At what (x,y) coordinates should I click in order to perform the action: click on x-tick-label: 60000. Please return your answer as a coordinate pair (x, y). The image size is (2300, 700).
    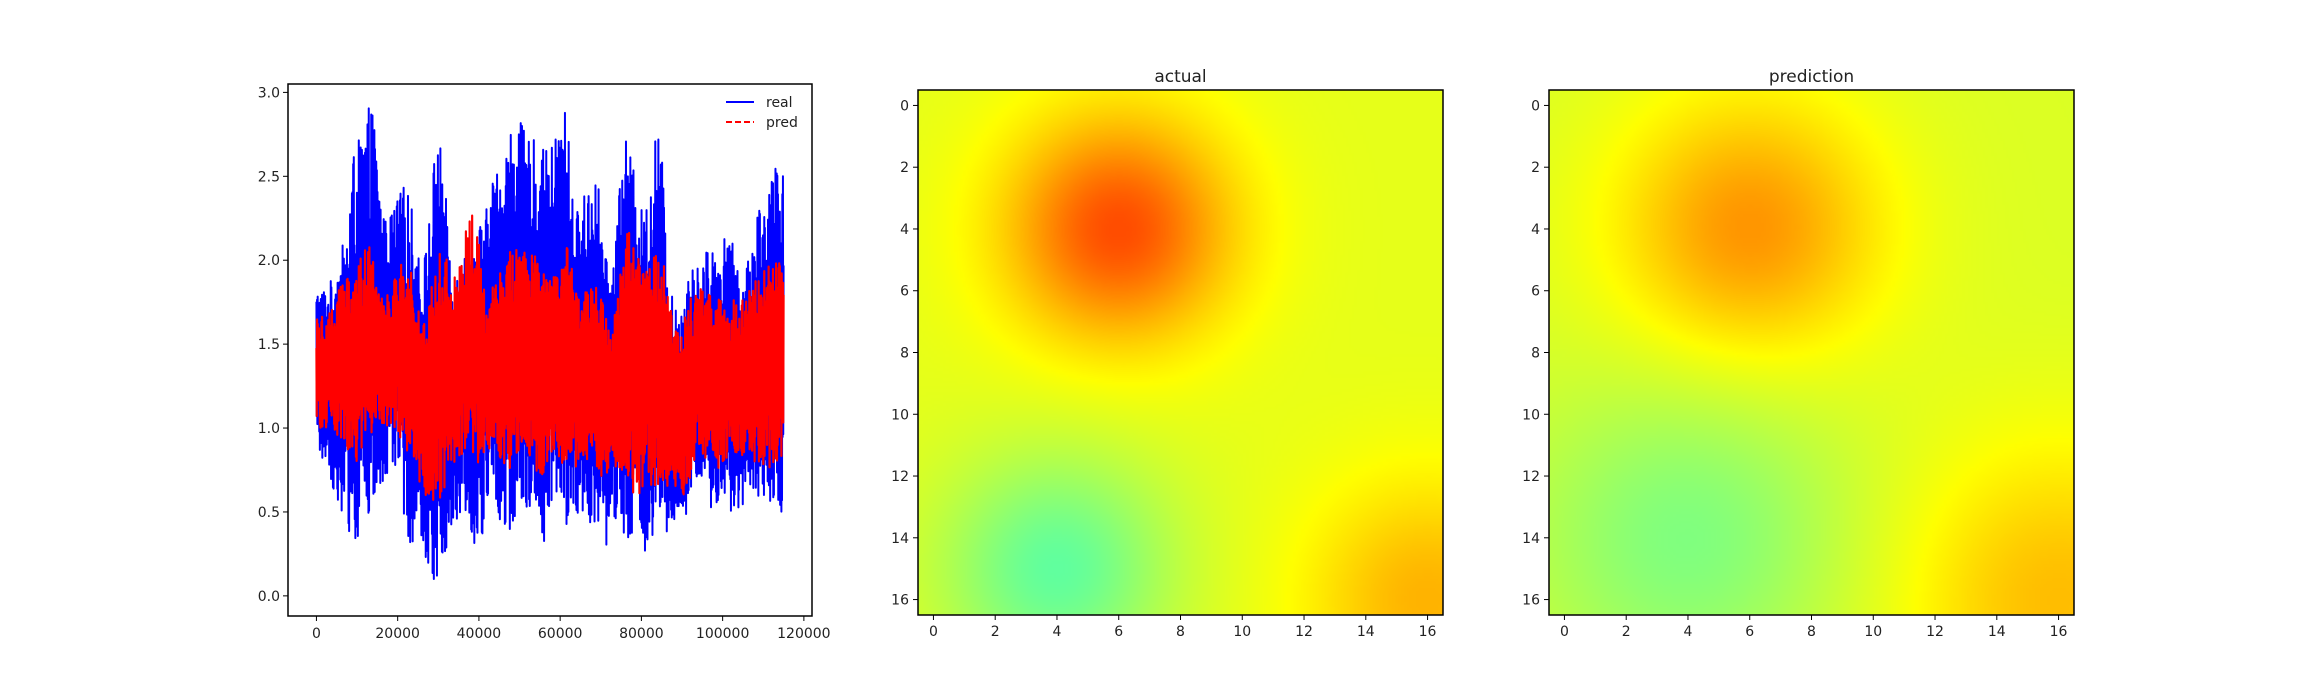
    Looking at the image, I should click on (560, 634).